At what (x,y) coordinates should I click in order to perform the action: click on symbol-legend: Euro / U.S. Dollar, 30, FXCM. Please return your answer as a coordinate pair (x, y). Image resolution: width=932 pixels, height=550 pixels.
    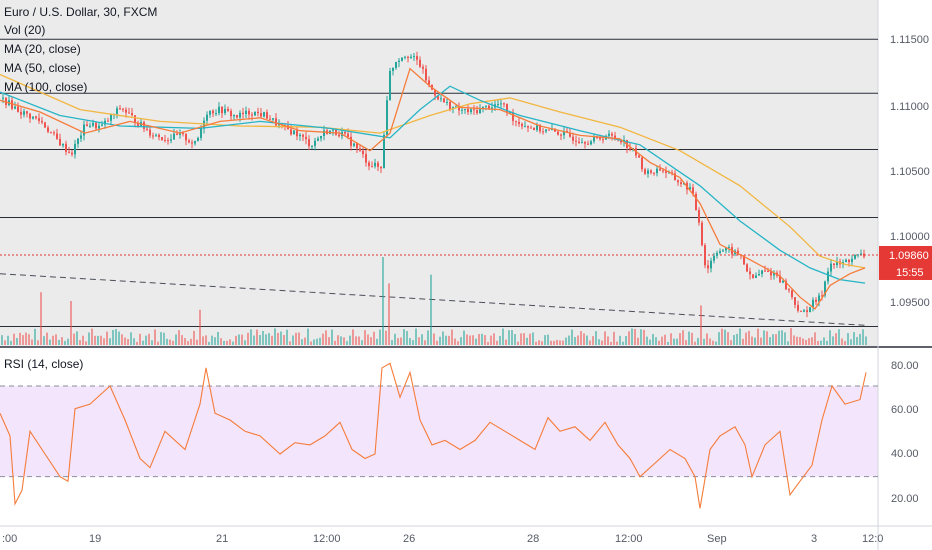
    Looking at the image, I should click on (80, 12).